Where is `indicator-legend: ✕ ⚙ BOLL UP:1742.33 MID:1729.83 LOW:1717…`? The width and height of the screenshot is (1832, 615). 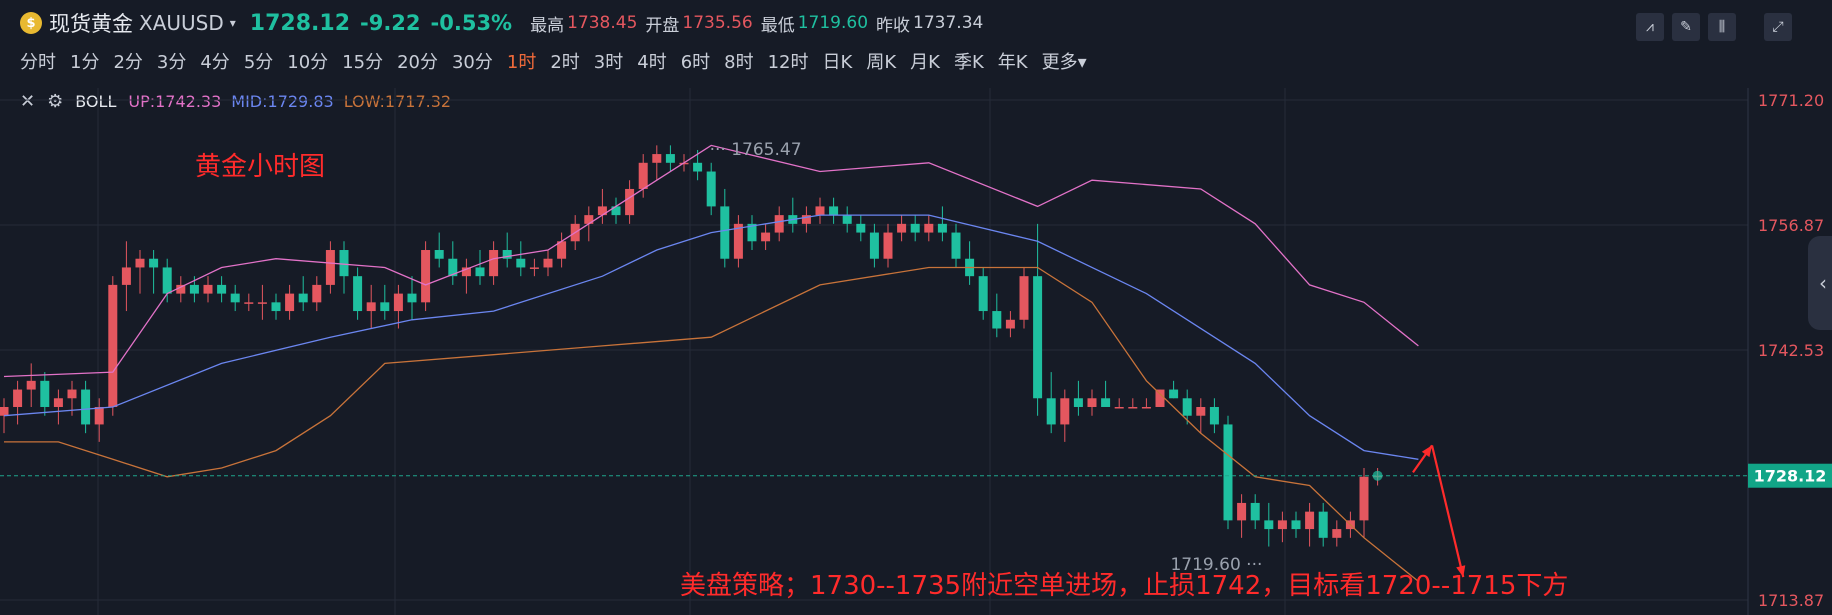
indicator-legend: ✕ ⚙ BOLL UP:1742.33 MID:1729.83 LOW:1717… is located at coordinates (235, 101).